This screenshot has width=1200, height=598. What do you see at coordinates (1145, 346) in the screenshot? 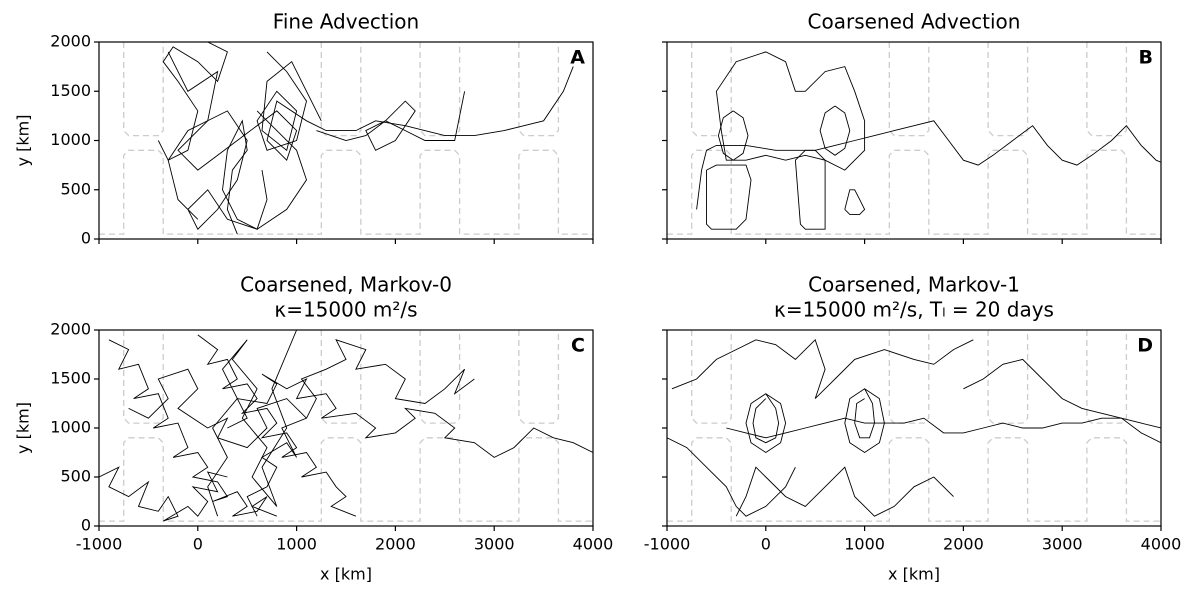
I see `panel-label: D` at bounding box center [1145, 346].